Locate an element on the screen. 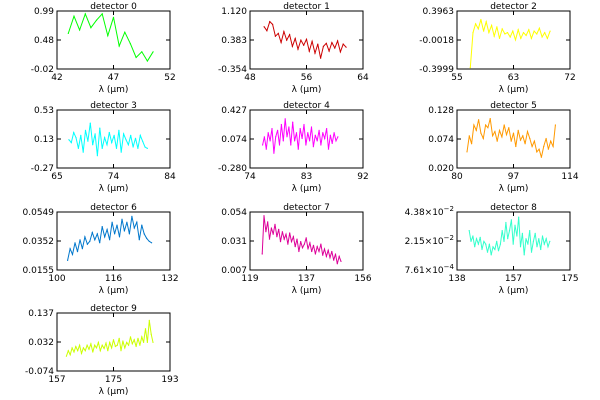 This screenshot has width=600, height=400. panel-detector-7: detector 7 119 137 156 0.054 0.031 0.007 λ (μm) is located at coordinates (296, 249).